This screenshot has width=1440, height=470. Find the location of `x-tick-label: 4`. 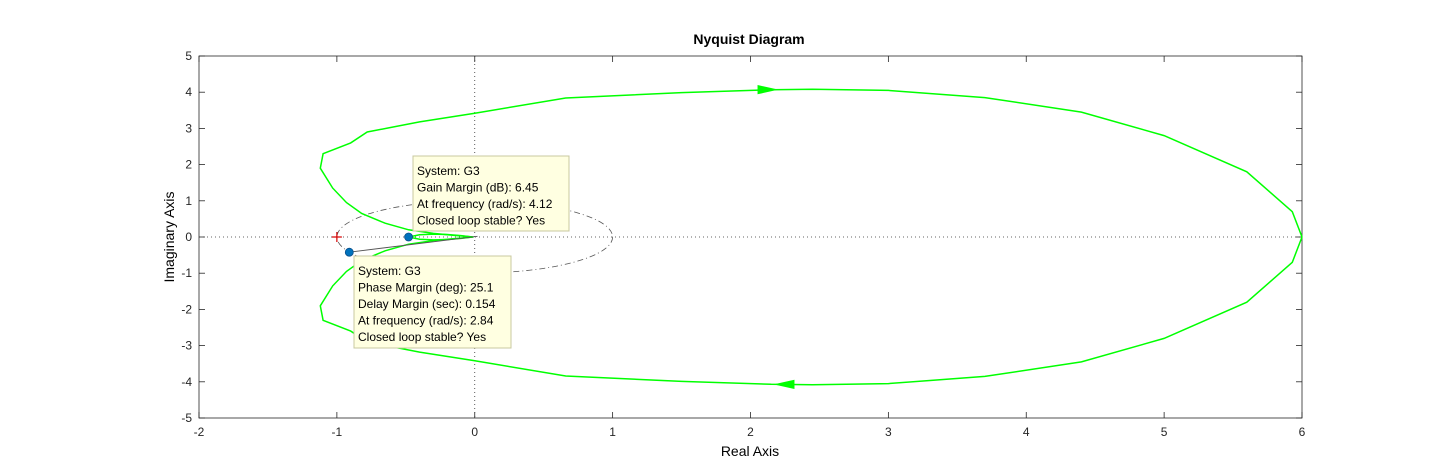

x-tick-label: 4 is located at coordinates (1026, 432).